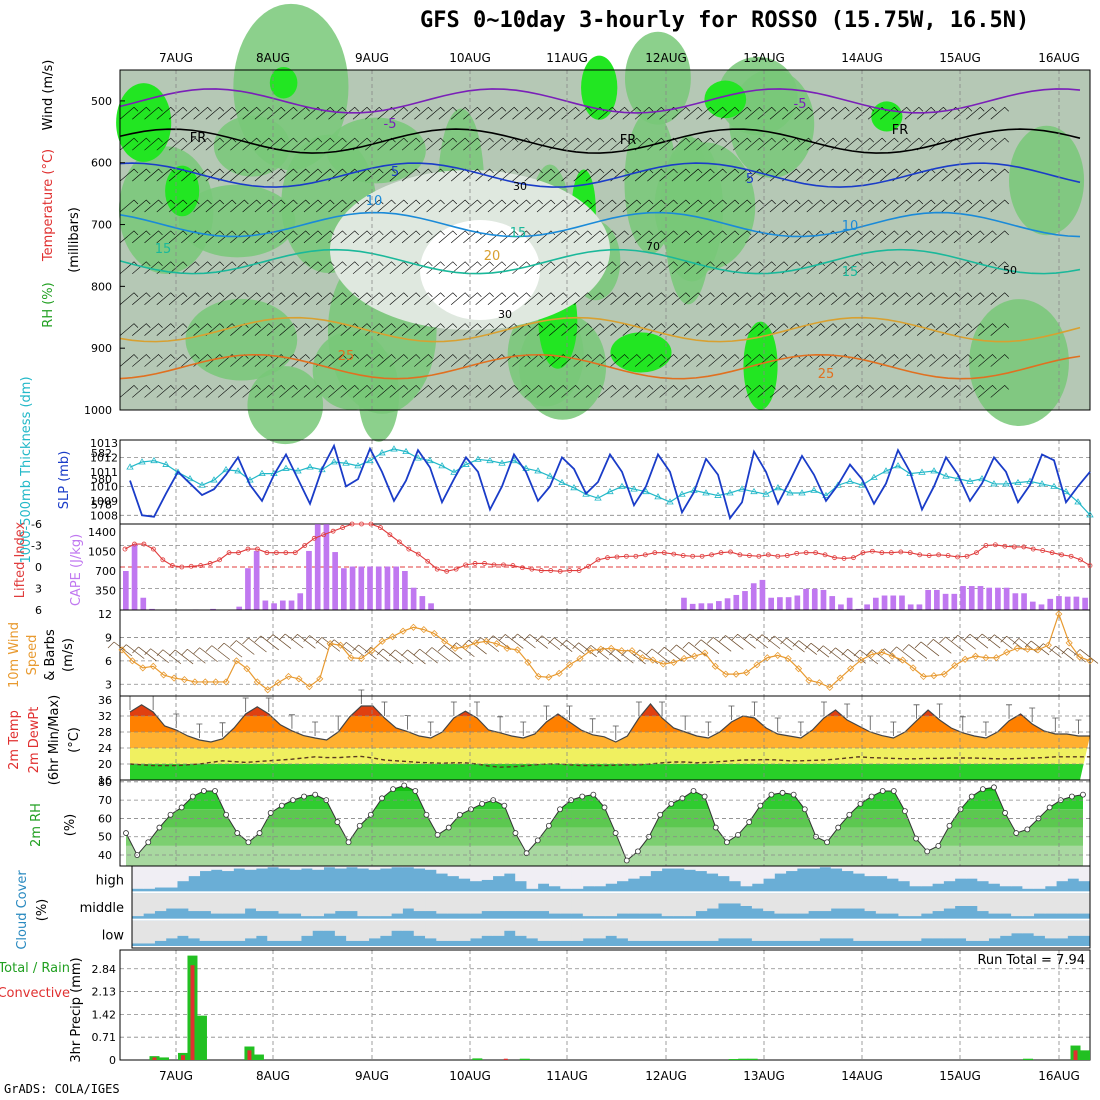  What do you see at coordinates (222, 729) in the screenshot?
I see `minmax-whisker` at bounding box center [222, 729].